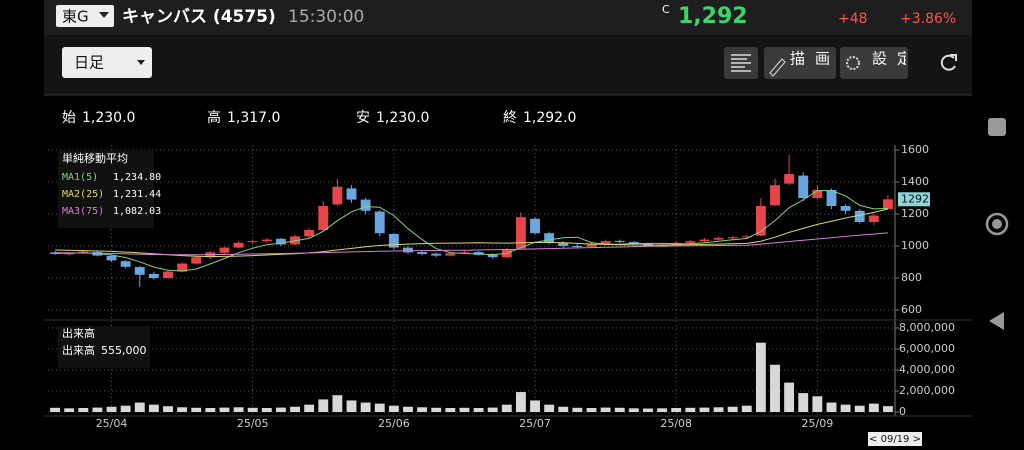  What do you see at coordinates (911, 309) in the screenshot?
I see `y-tick-label: 600` at bounding box center [911, 309].